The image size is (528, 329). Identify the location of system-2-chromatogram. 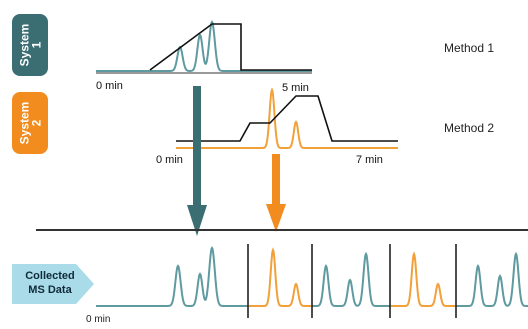
(287, 118).